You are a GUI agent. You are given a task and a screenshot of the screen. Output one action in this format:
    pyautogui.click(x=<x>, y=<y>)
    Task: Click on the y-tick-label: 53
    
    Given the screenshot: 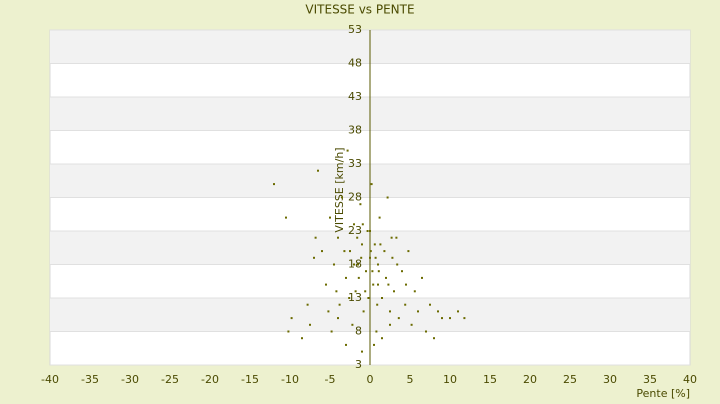 What is the action you would take?
    pyautogui.click(x=355, y=29)
    